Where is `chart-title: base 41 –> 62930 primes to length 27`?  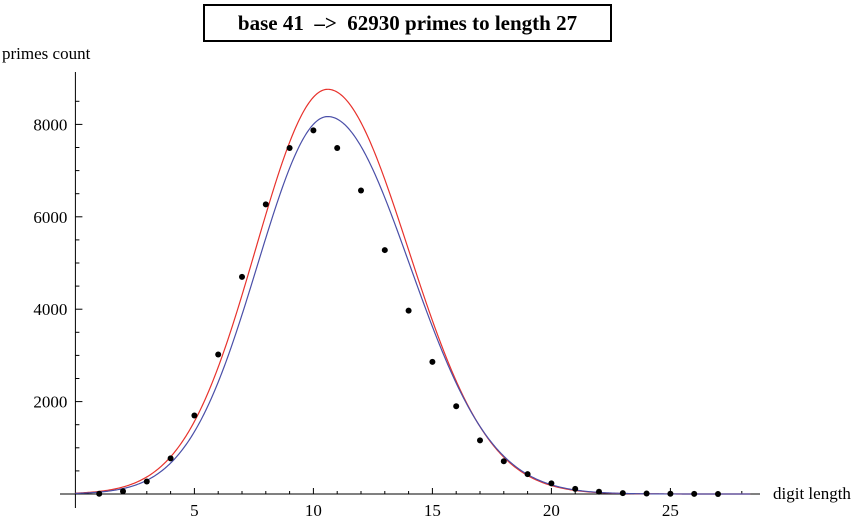
chart-title: base 41 –> 62930 primes to length 27 is located at coordinates (407, 23).